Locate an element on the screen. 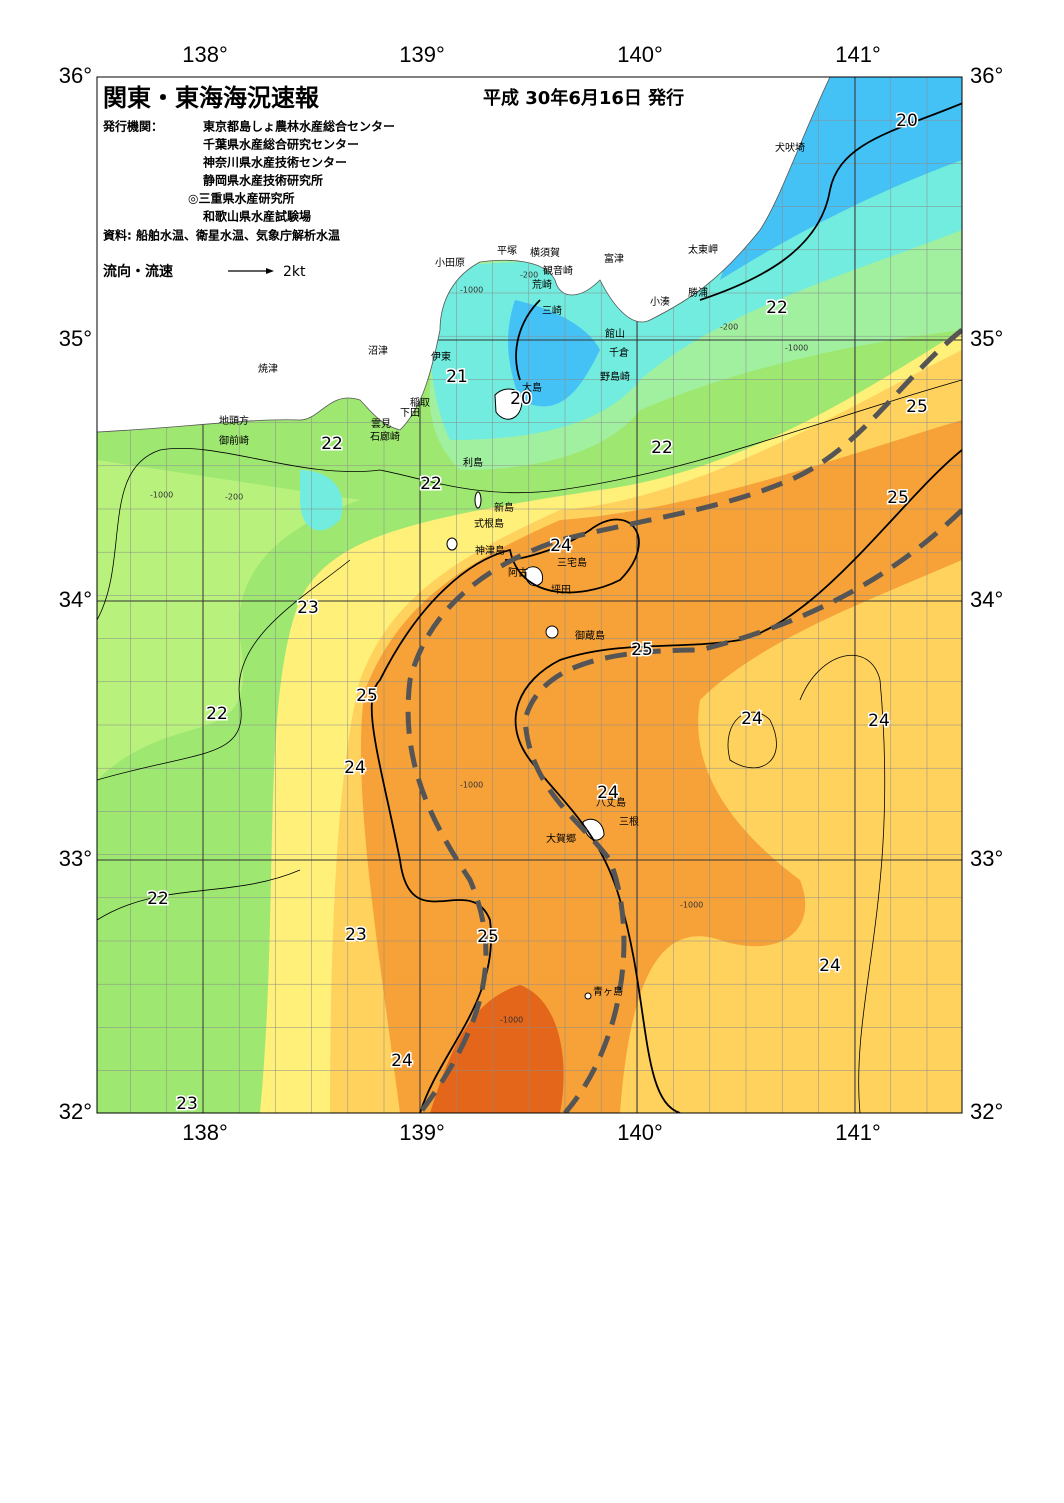 Image resolution: width=1064 pixels, height=1503 pixels. place-name: 雲見 is located at coordinates (381, 424).